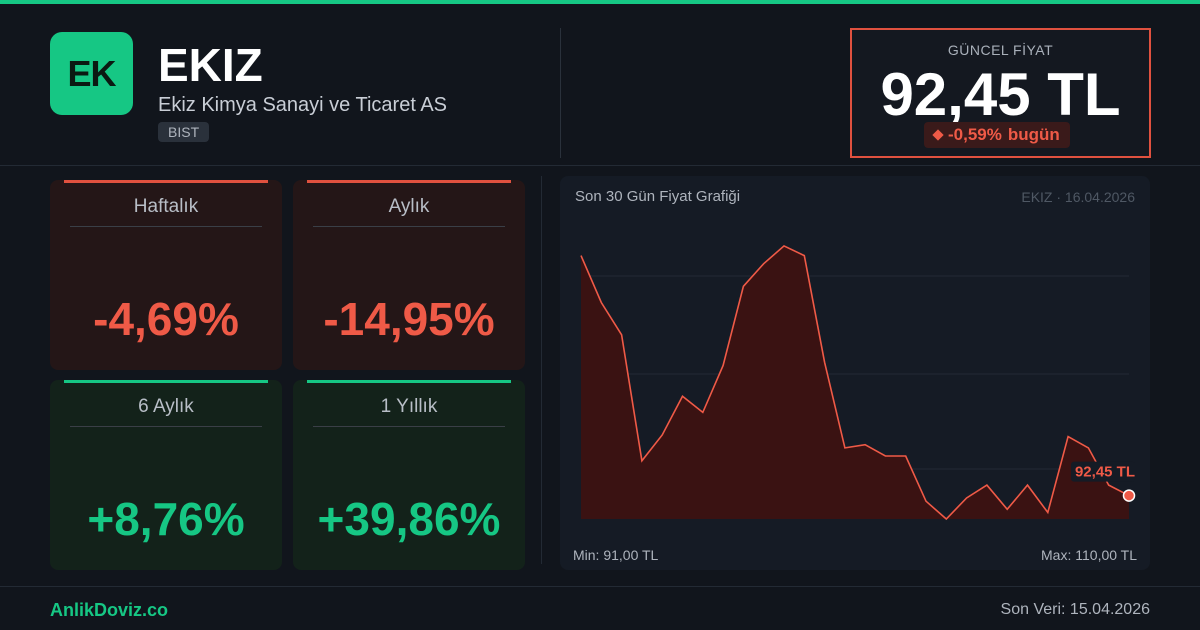  What do you see at coordinates (938, 135) in the screenshot?
I see `down-diamond-icon` at bounding box center [938, 135].